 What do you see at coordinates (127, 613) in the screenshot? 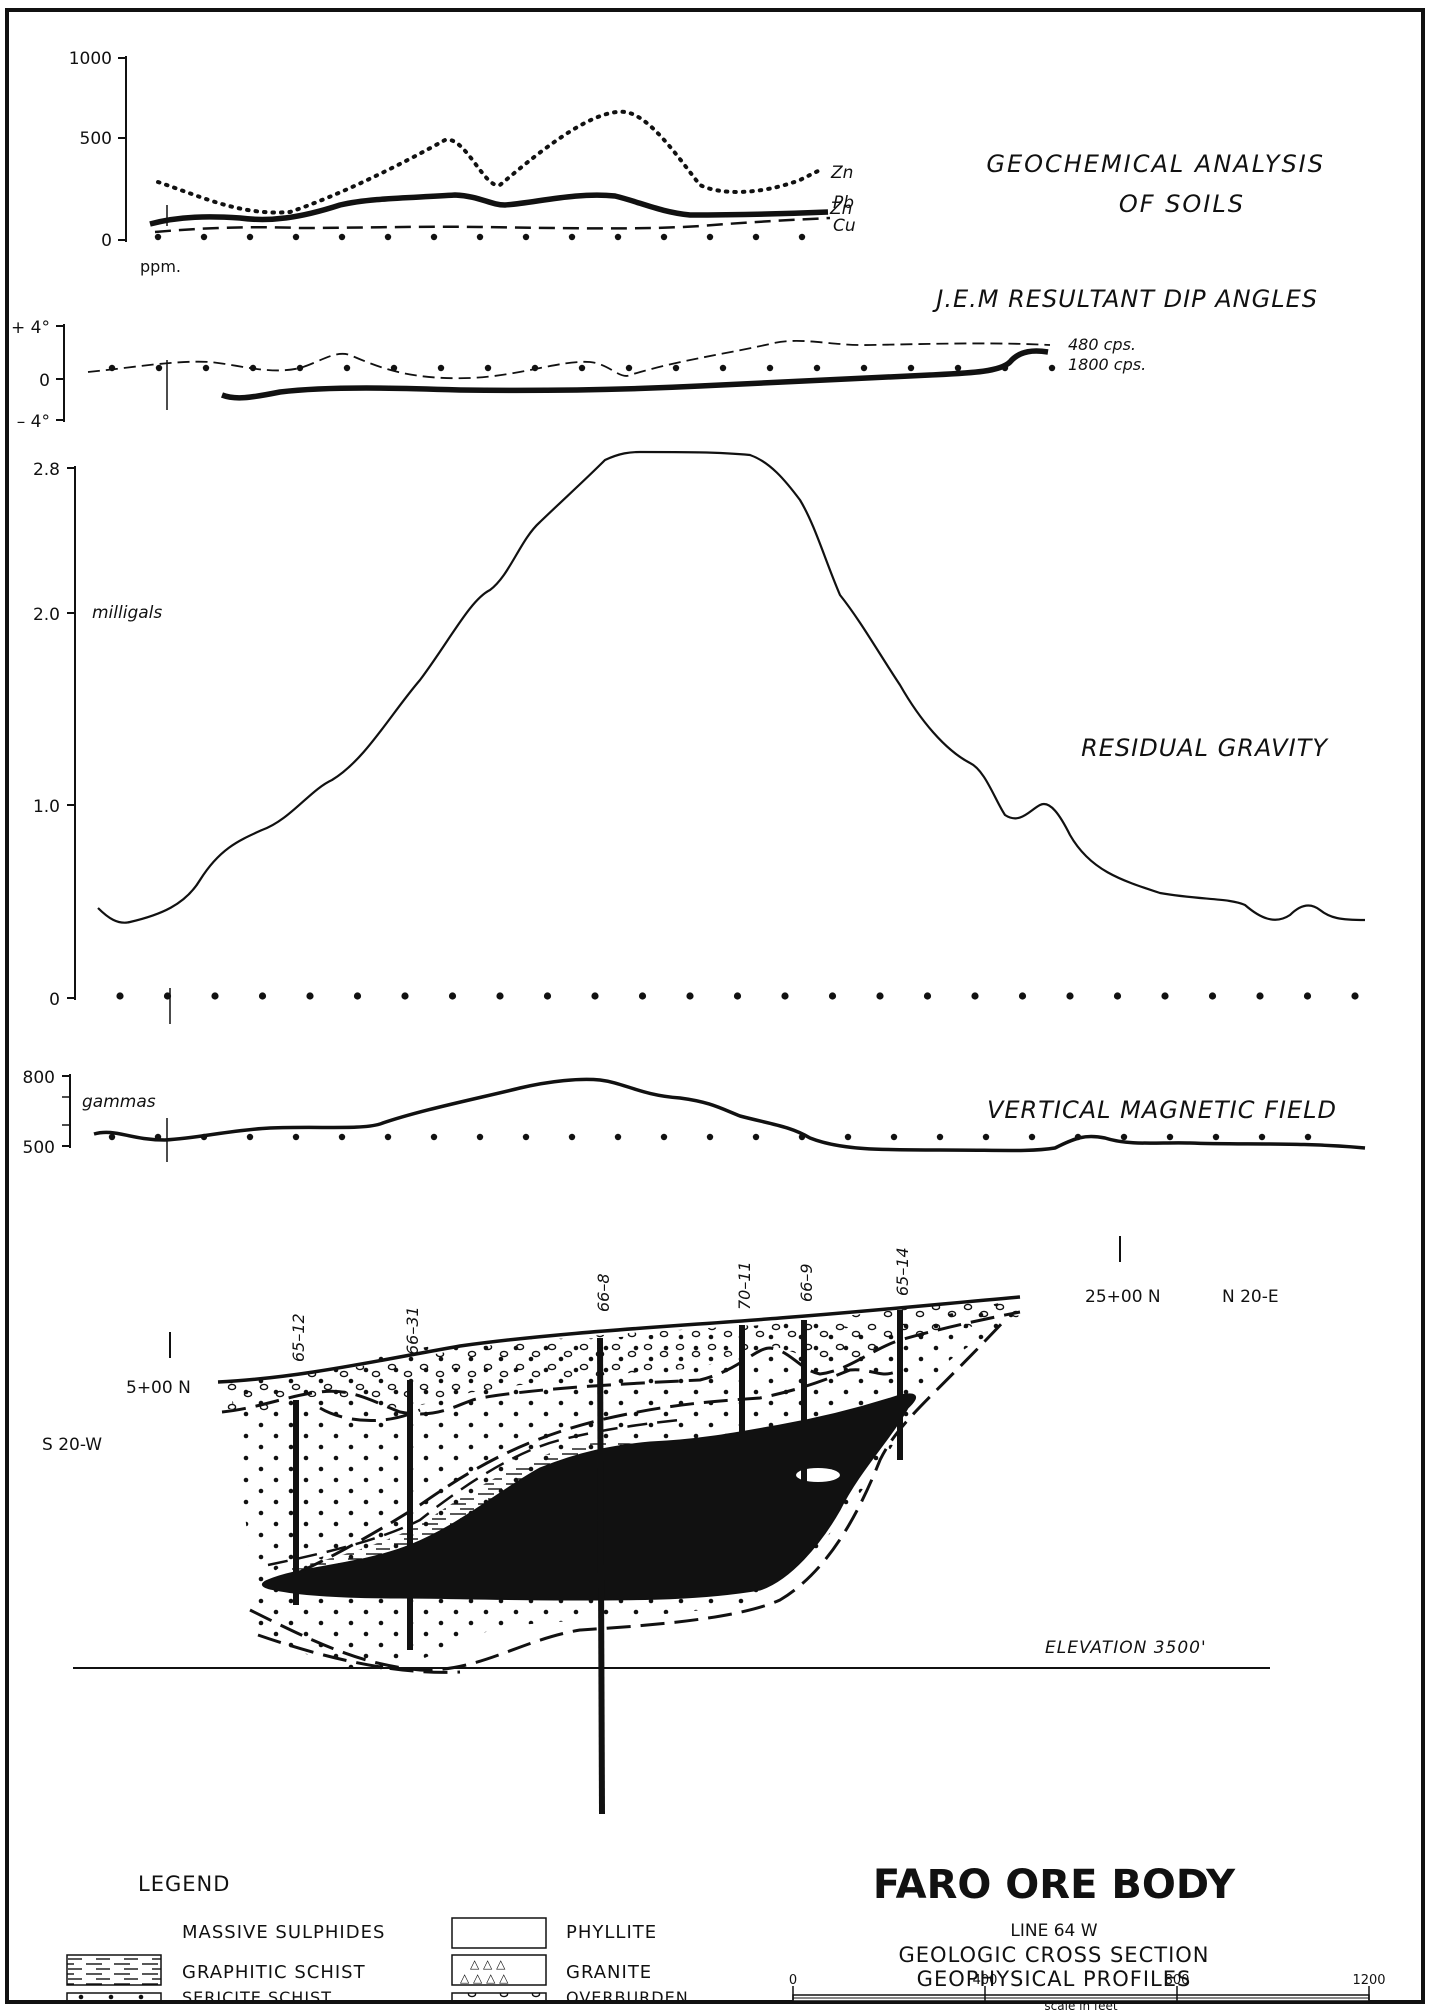
I see `gravity-unit: milligals` at bounding box center [127, 613].